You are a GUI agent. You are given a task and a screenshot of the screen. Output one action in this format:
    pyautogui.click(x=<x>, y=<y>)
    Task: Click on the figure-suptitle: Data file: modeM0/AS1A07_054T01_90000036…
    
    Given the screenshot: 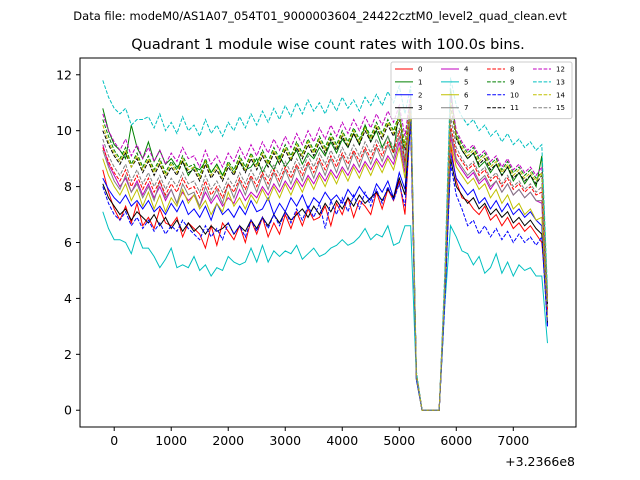 What is the action you would take?
    pyautogui.click(x=320, y=16)
    